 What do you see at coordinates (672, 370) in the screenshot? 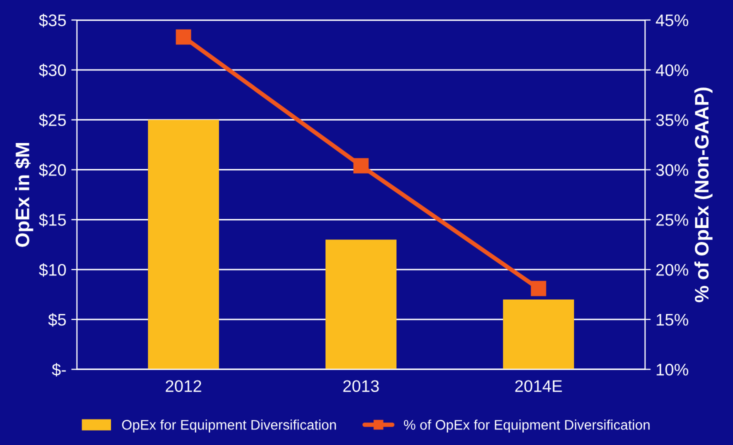
I see `y2-tick-label: 10%` at bounding box center [672, 370].